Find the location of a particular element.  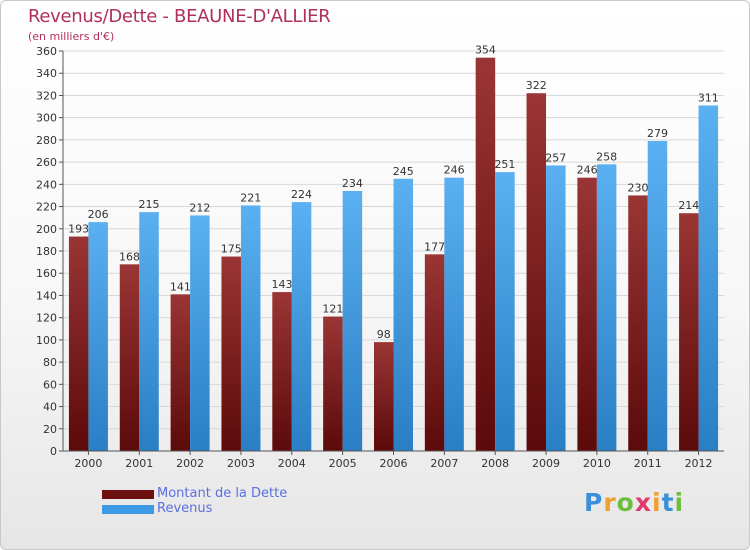

data-label: 175 is located at coordinates (231, 249).